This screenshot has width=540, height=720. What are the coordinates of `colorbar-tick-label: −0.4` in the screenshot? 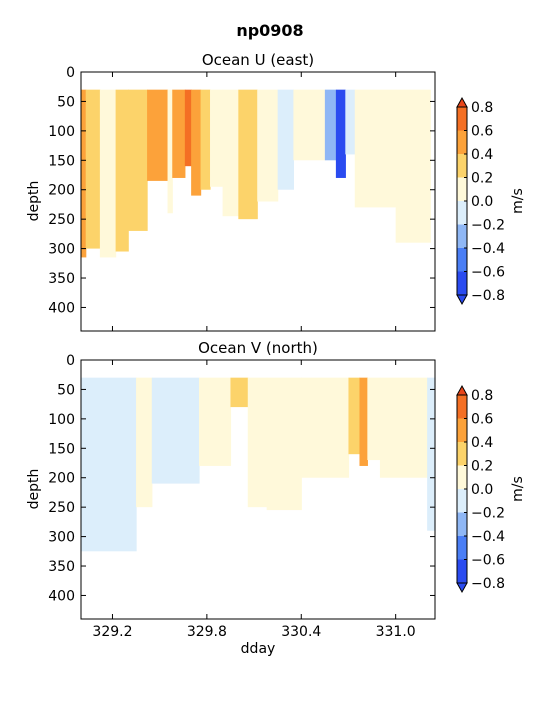 It's located at (488, 537).